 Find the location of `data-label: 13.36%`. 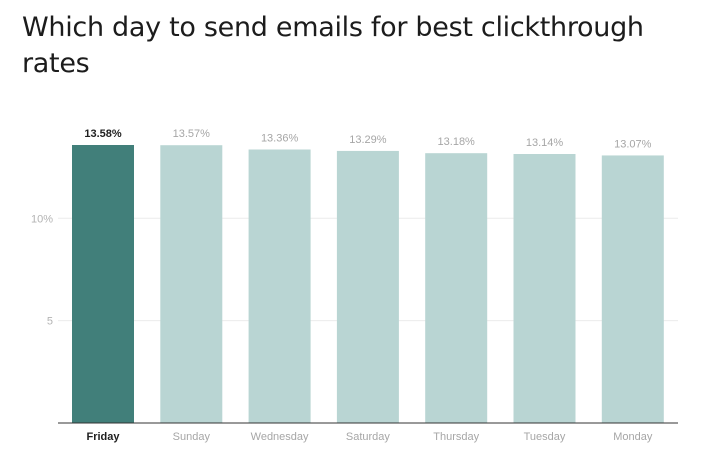

data-label: 13.36% is located at coordinates (280, 139).